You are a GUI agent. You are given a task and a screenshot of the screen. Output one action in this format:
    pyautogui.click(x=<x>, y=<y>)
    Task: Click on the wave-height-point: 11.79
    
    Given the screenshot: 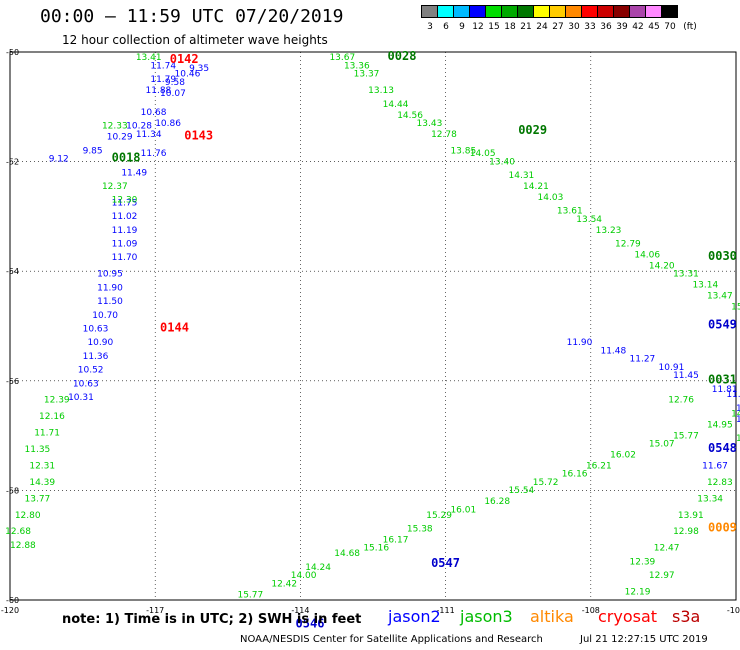 What is the action you would take?
    pyautogui.click(x=163, y=80)
    